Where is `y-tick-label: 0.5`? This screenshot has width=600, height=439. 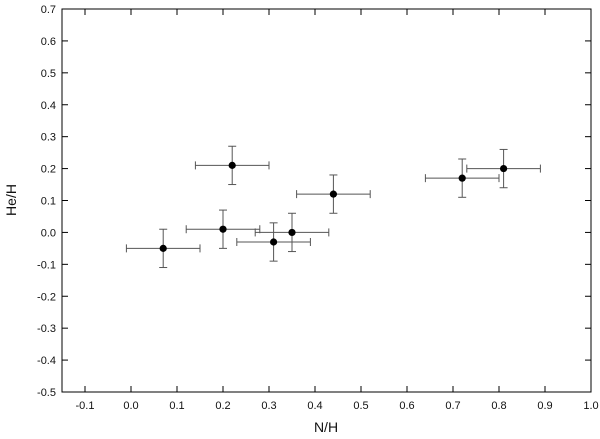 y-tick-label: 0.5 is located at coordinates (48, 74).